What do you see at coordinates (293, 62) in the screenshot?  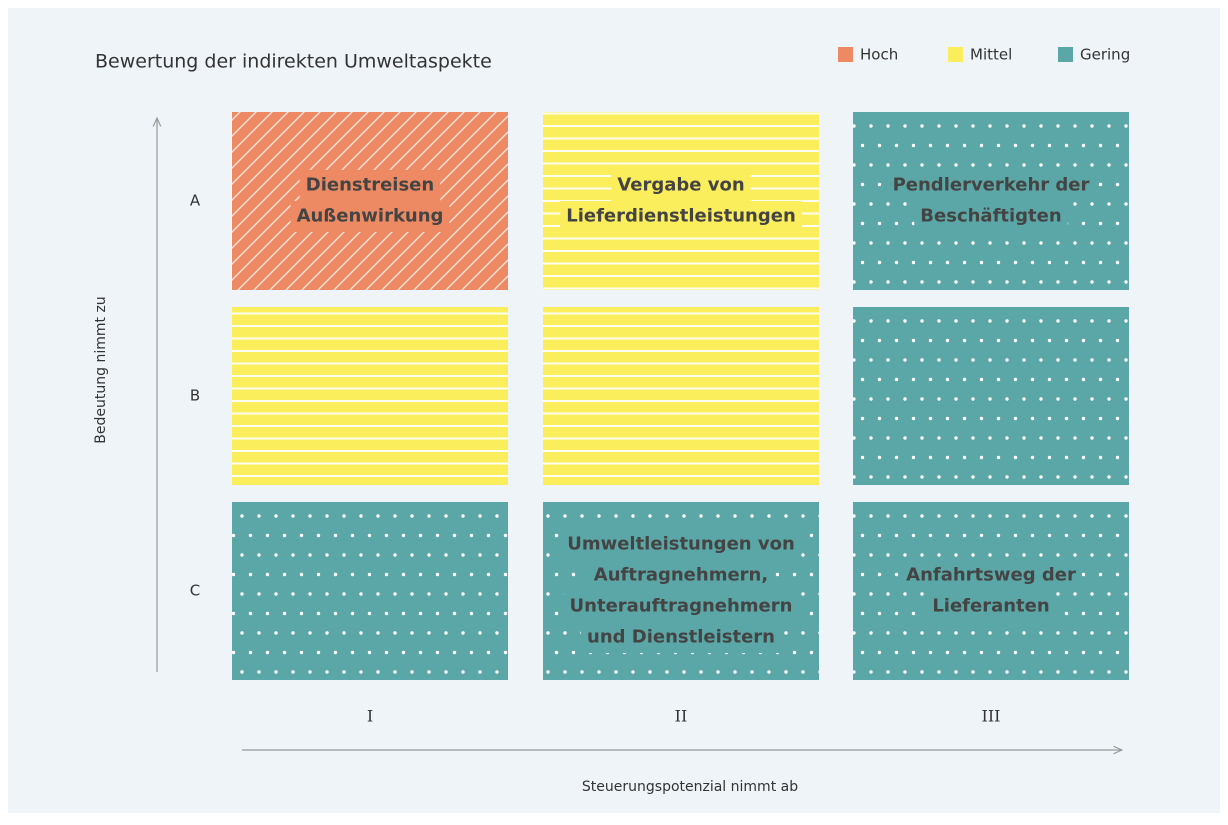 I see `title: Bewertung der indirekten Umweltaspekte` at bounding box center [293, 62].